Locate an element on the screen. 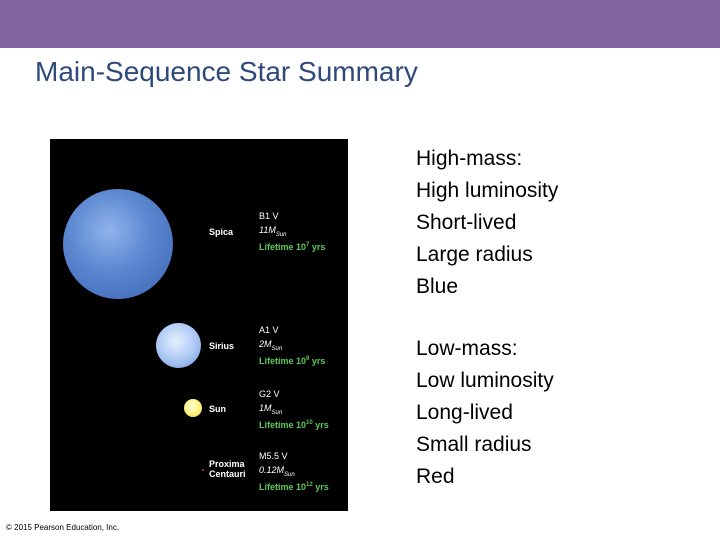 This screenshot has height=540, width=720. lifetime-sirius: Lifetime 109 yrs is located at coordinates (292, 361).